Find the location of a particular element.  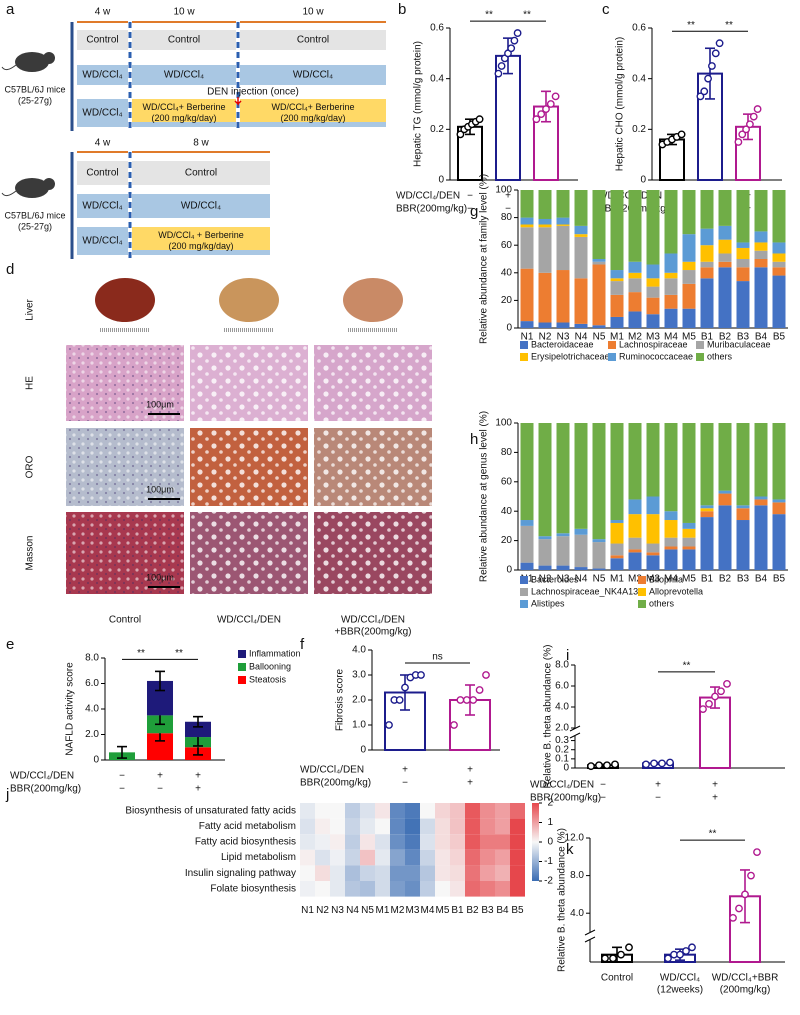

legend-label: Lachnospiraceae_NK4A136 is located at coordinates (587, 591).